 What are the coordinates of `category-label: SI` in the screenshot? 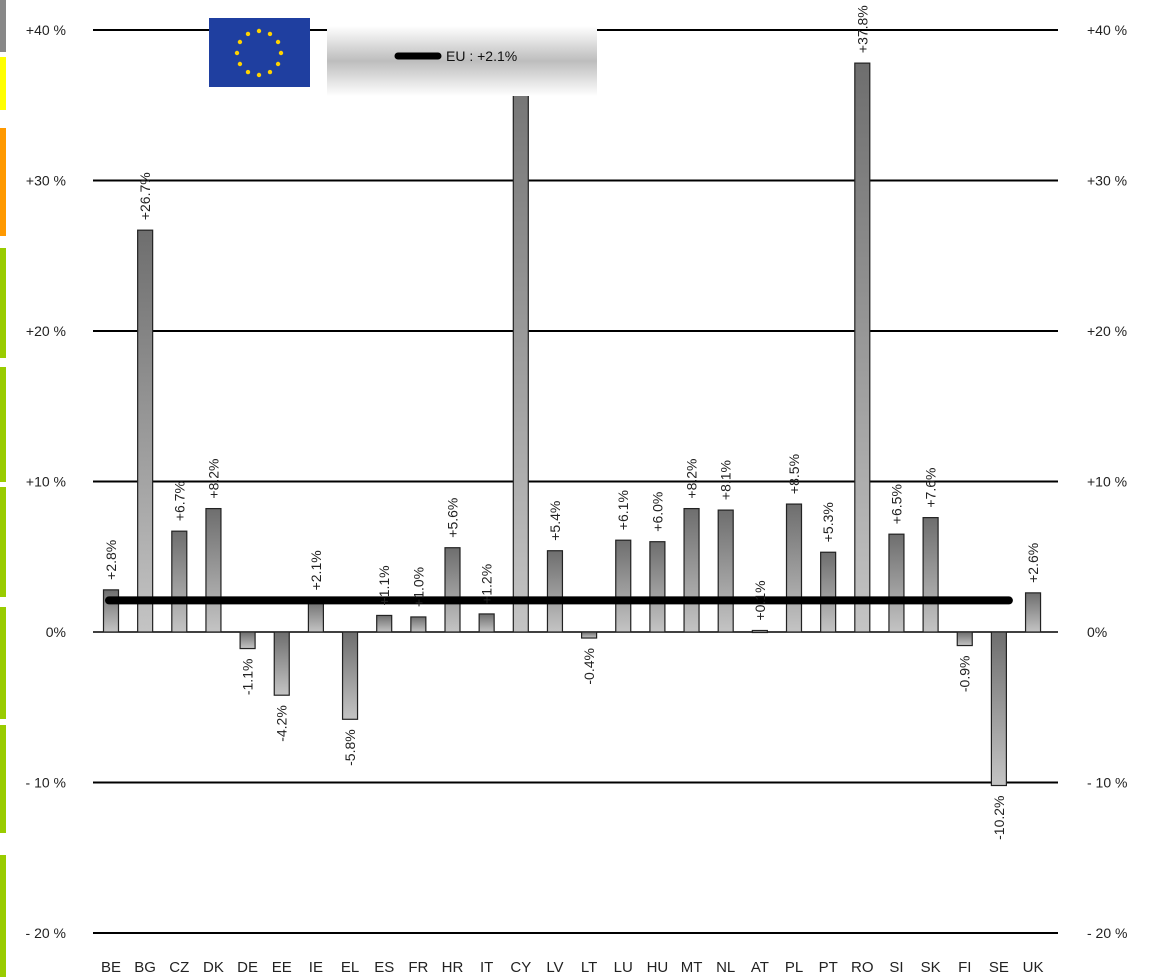 It's located at (896, 967).